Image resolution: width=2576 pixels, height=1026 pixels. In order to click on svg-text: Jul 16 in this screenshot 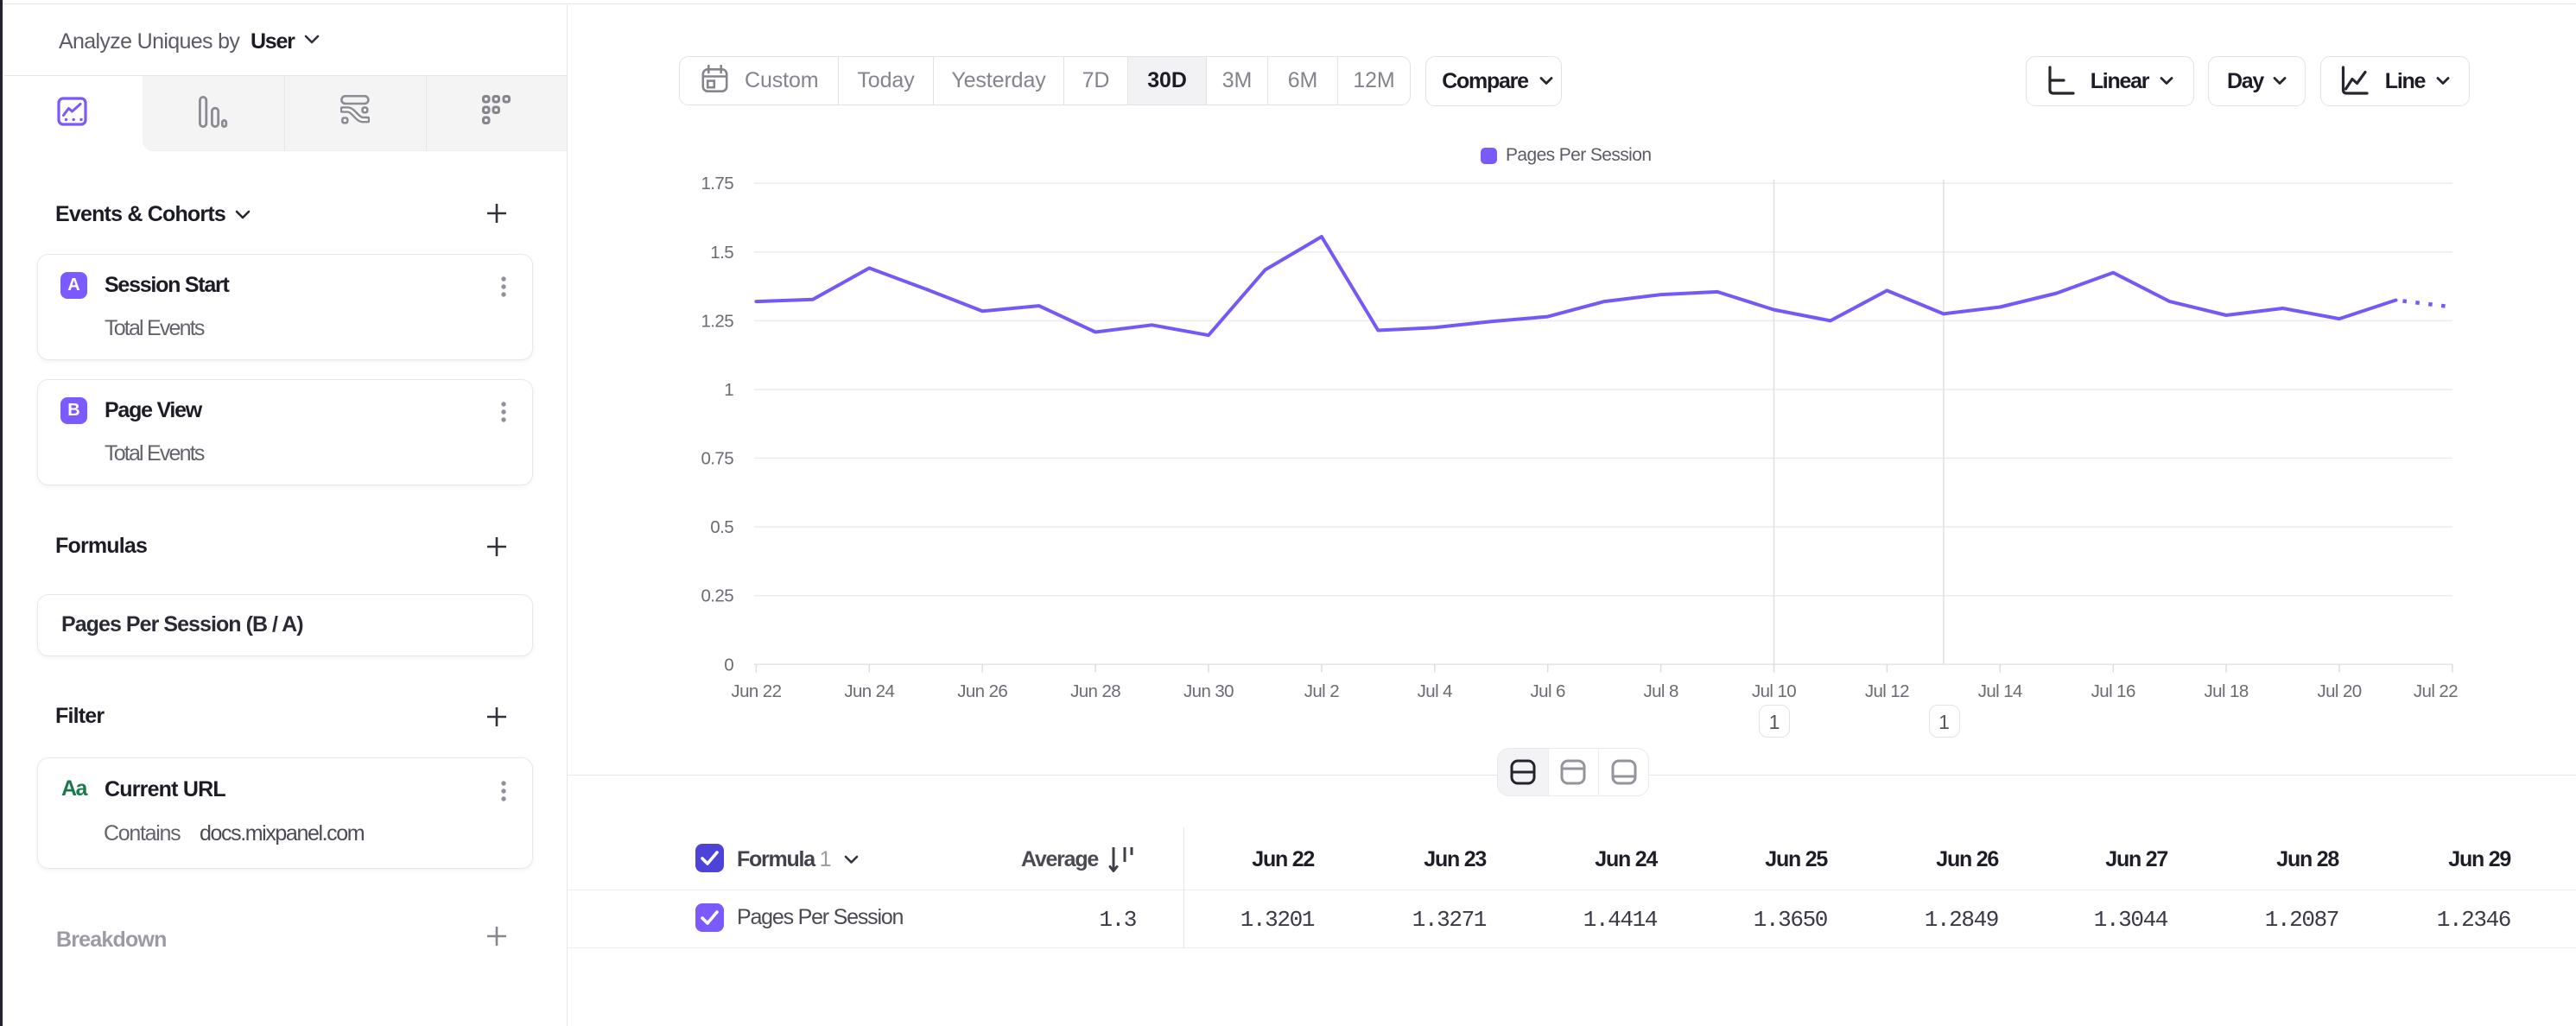, I will do `click(2113, 691)`.